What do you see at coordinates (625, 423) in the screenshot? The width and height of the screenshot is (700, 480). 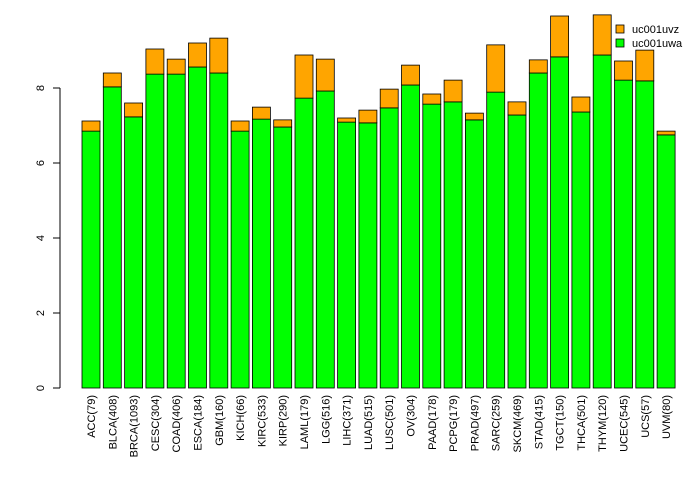 I see `x-tick-label: UCEC(545)` at bounding box center [625, 423].